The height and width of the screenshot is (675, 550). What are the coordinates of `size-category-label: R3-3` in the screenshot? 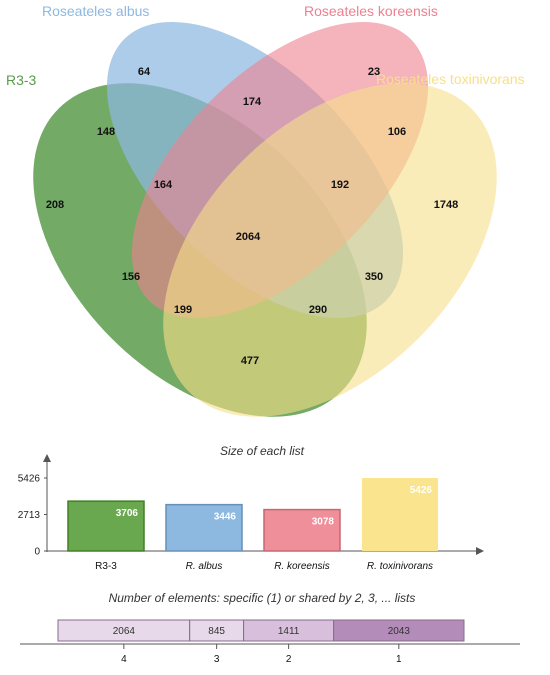 It's located at (106, 566).